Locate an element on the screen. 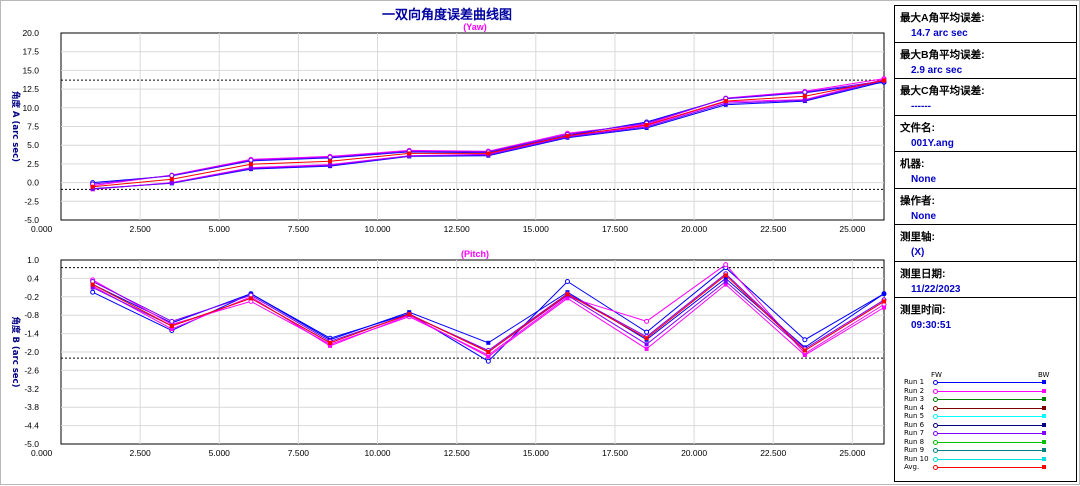  info-block: 文件名: 001Y.ang is located at coordinates (985, 134).